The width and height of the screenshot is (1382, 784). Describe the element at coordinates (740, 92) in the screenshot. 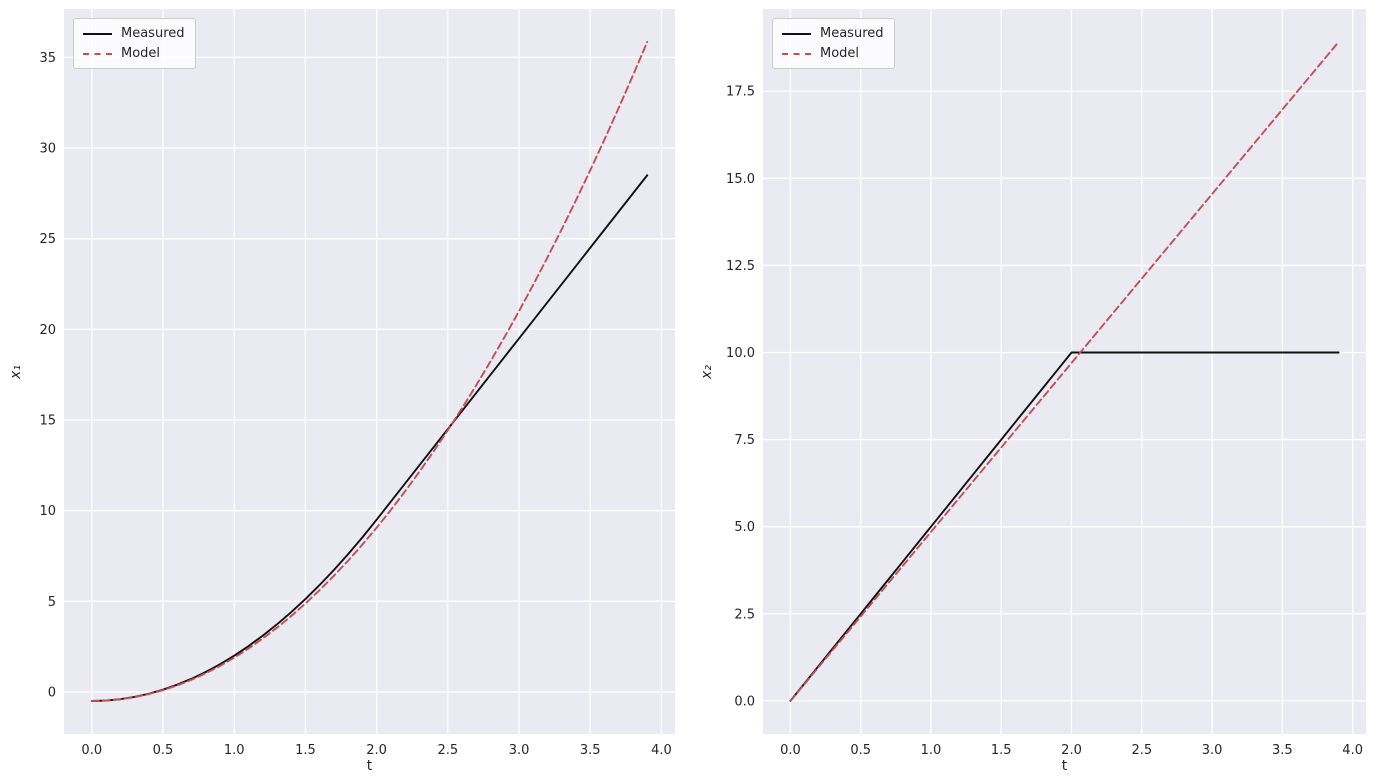

I see `y-tick-label: 17.5` at that location.